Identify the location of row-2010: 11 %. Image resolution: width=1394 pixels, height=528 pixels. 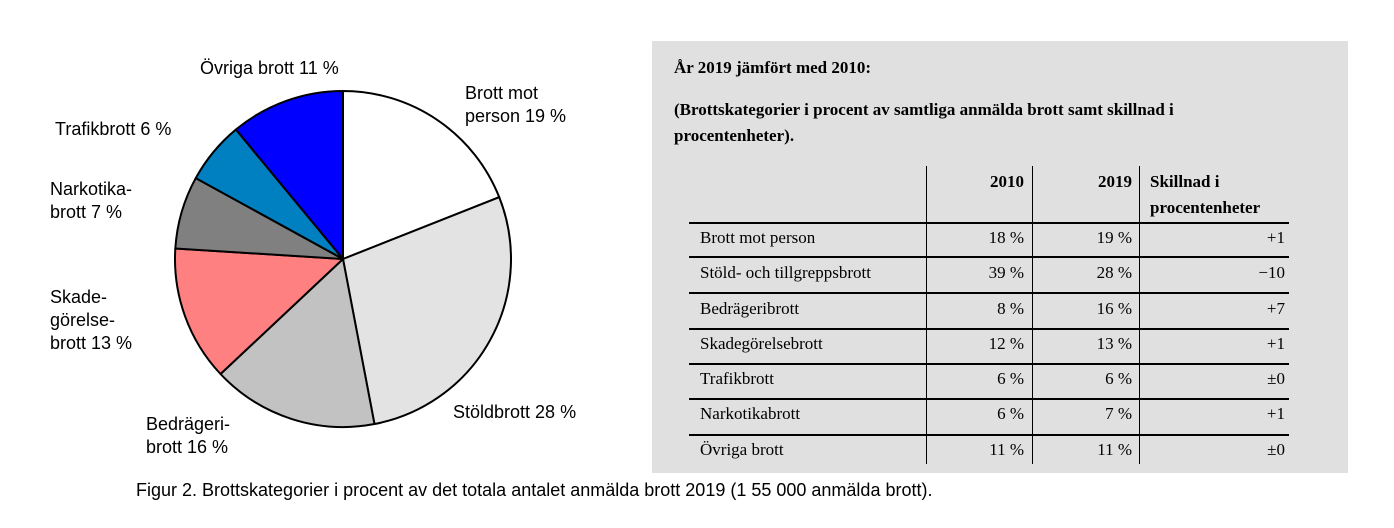
(1006, 449).